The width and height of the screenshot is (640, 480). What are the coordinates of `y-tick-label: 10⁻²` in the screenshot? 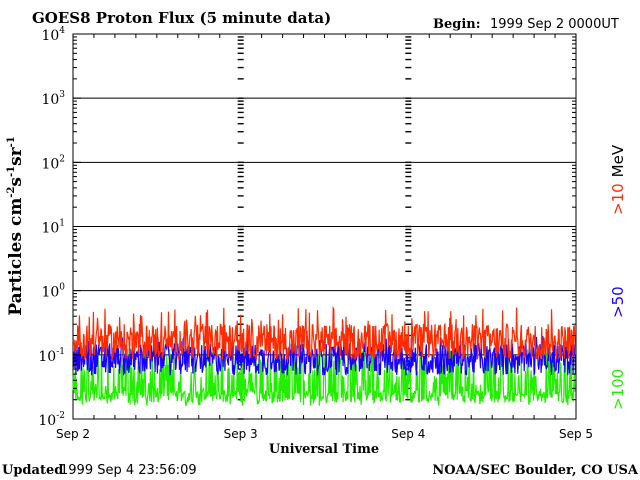 It's located at (51, 420).